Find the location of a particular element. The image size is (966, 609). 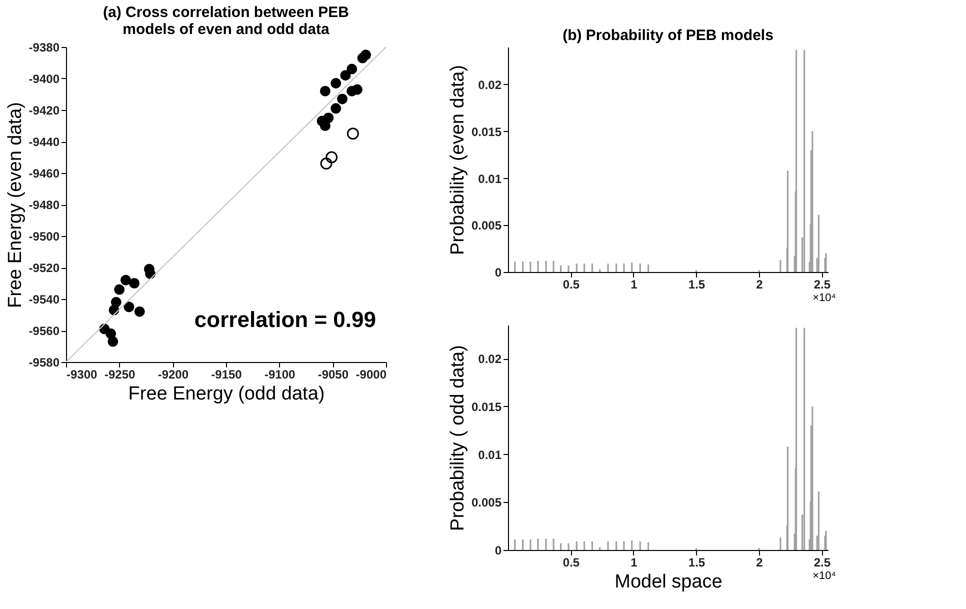

x-tick-label: -9300 is located at coordinates (82, 375).